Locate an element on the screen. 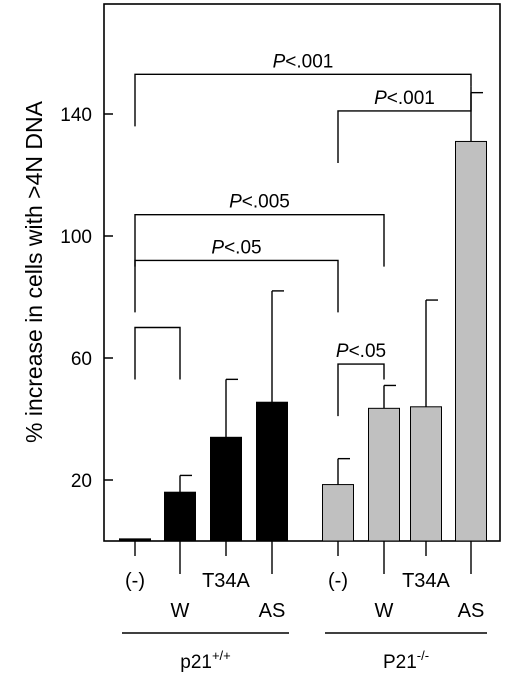 This screenshot has width=520, height=676. p-value-label: P<.005 is located at coordinates (259, 202).